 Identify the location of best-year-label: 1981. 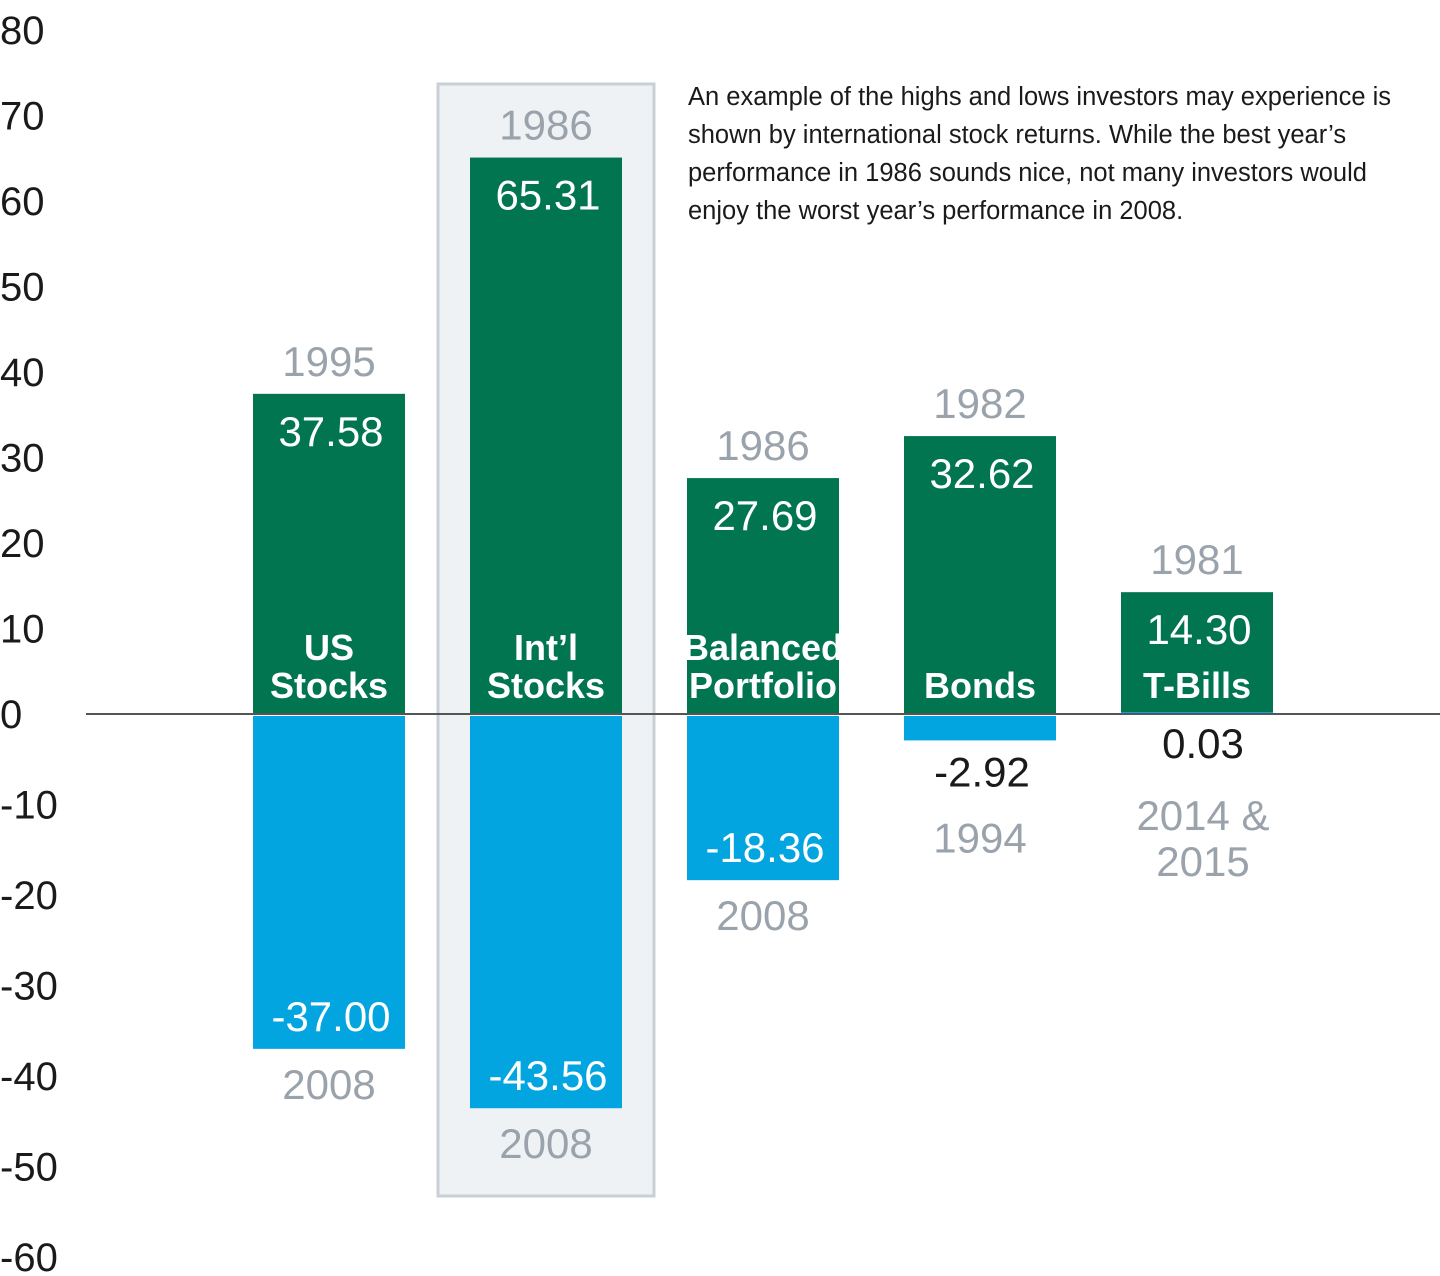
(1196, 559).